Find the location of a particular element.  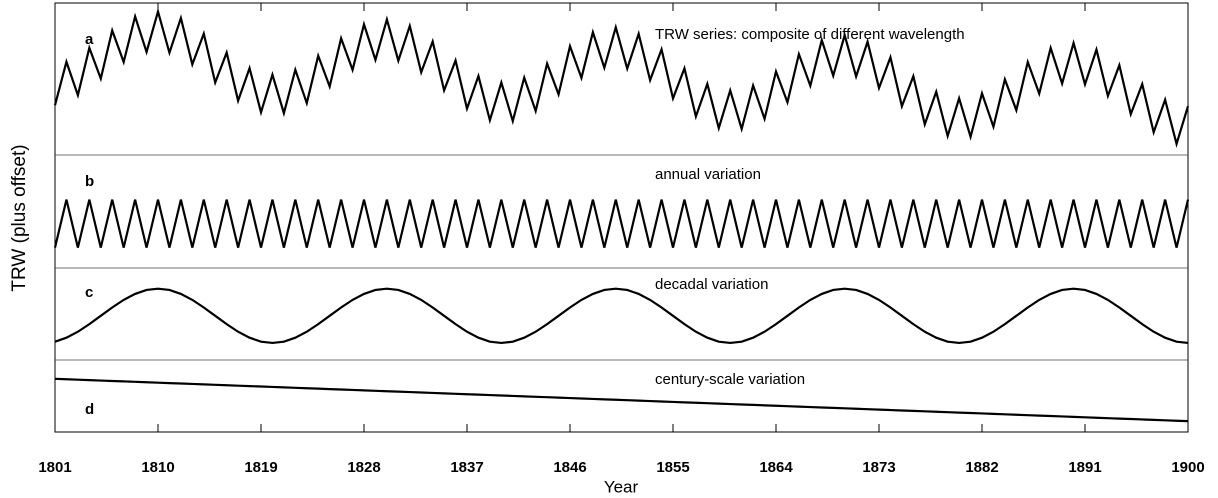

x-tick-label: 1801 is located at coordinates (54, 467).